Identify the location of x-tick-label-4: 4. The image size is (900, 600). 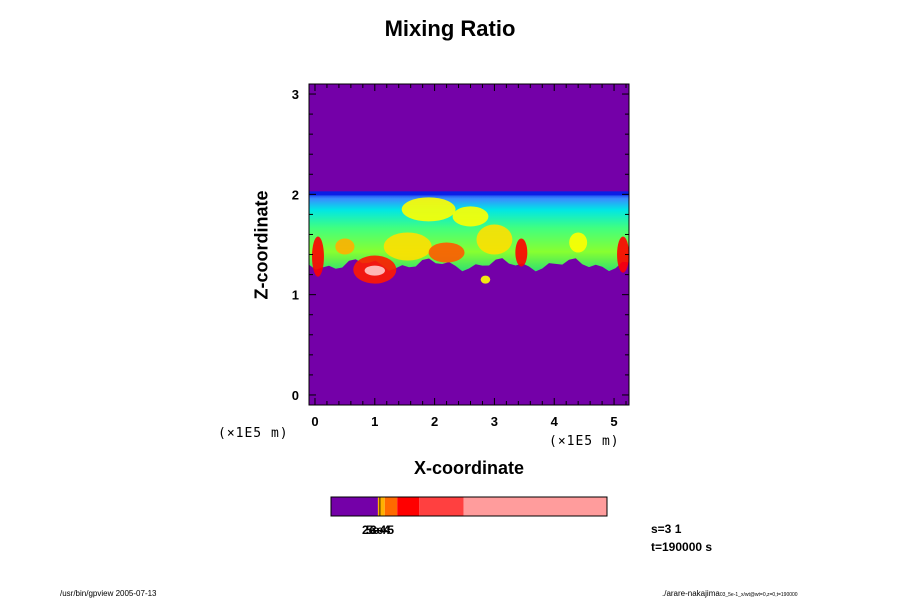
(555, 421).